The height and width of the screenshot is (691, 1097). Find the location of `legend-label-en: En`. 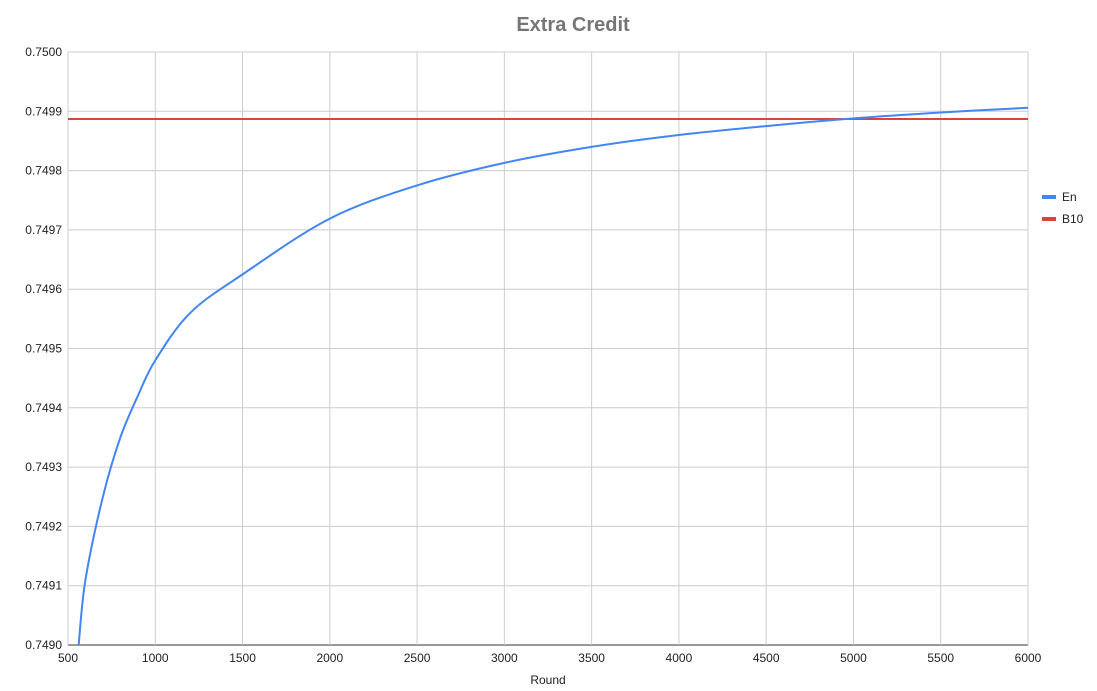

legend-label-en: En is located at coordinates (1069, 197).